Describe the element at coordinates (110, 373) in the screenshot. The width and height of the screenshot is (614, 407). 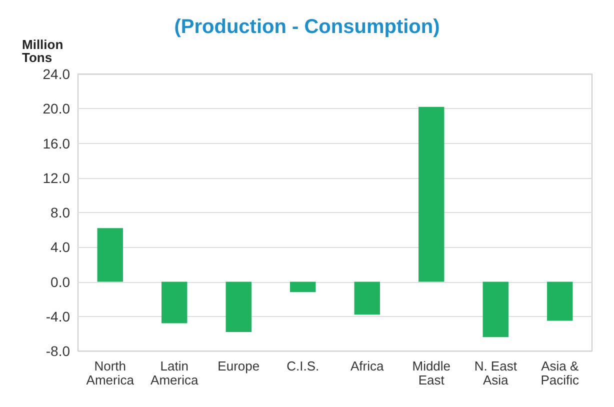
I see `x-tick-label: North America` at that location.